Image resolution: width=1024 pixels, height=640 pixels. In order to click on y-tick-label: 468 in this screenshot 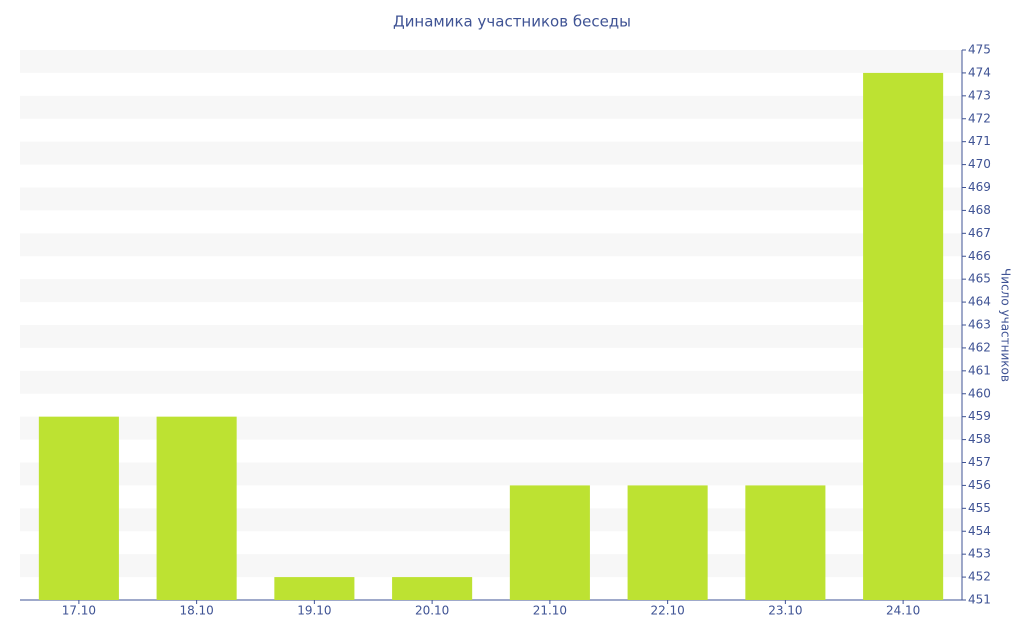, I will do `click(979, 210)`.